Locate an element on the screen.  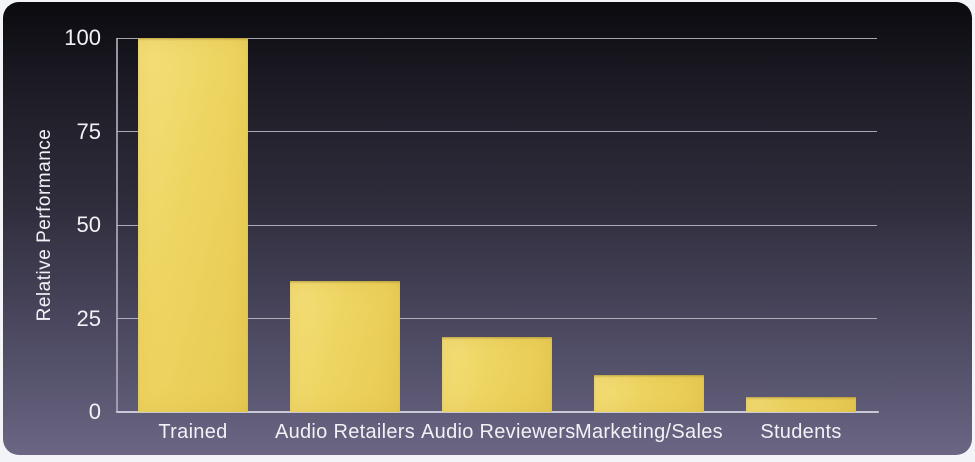
bar-audio-retailers is located at coordinates (345, 346).